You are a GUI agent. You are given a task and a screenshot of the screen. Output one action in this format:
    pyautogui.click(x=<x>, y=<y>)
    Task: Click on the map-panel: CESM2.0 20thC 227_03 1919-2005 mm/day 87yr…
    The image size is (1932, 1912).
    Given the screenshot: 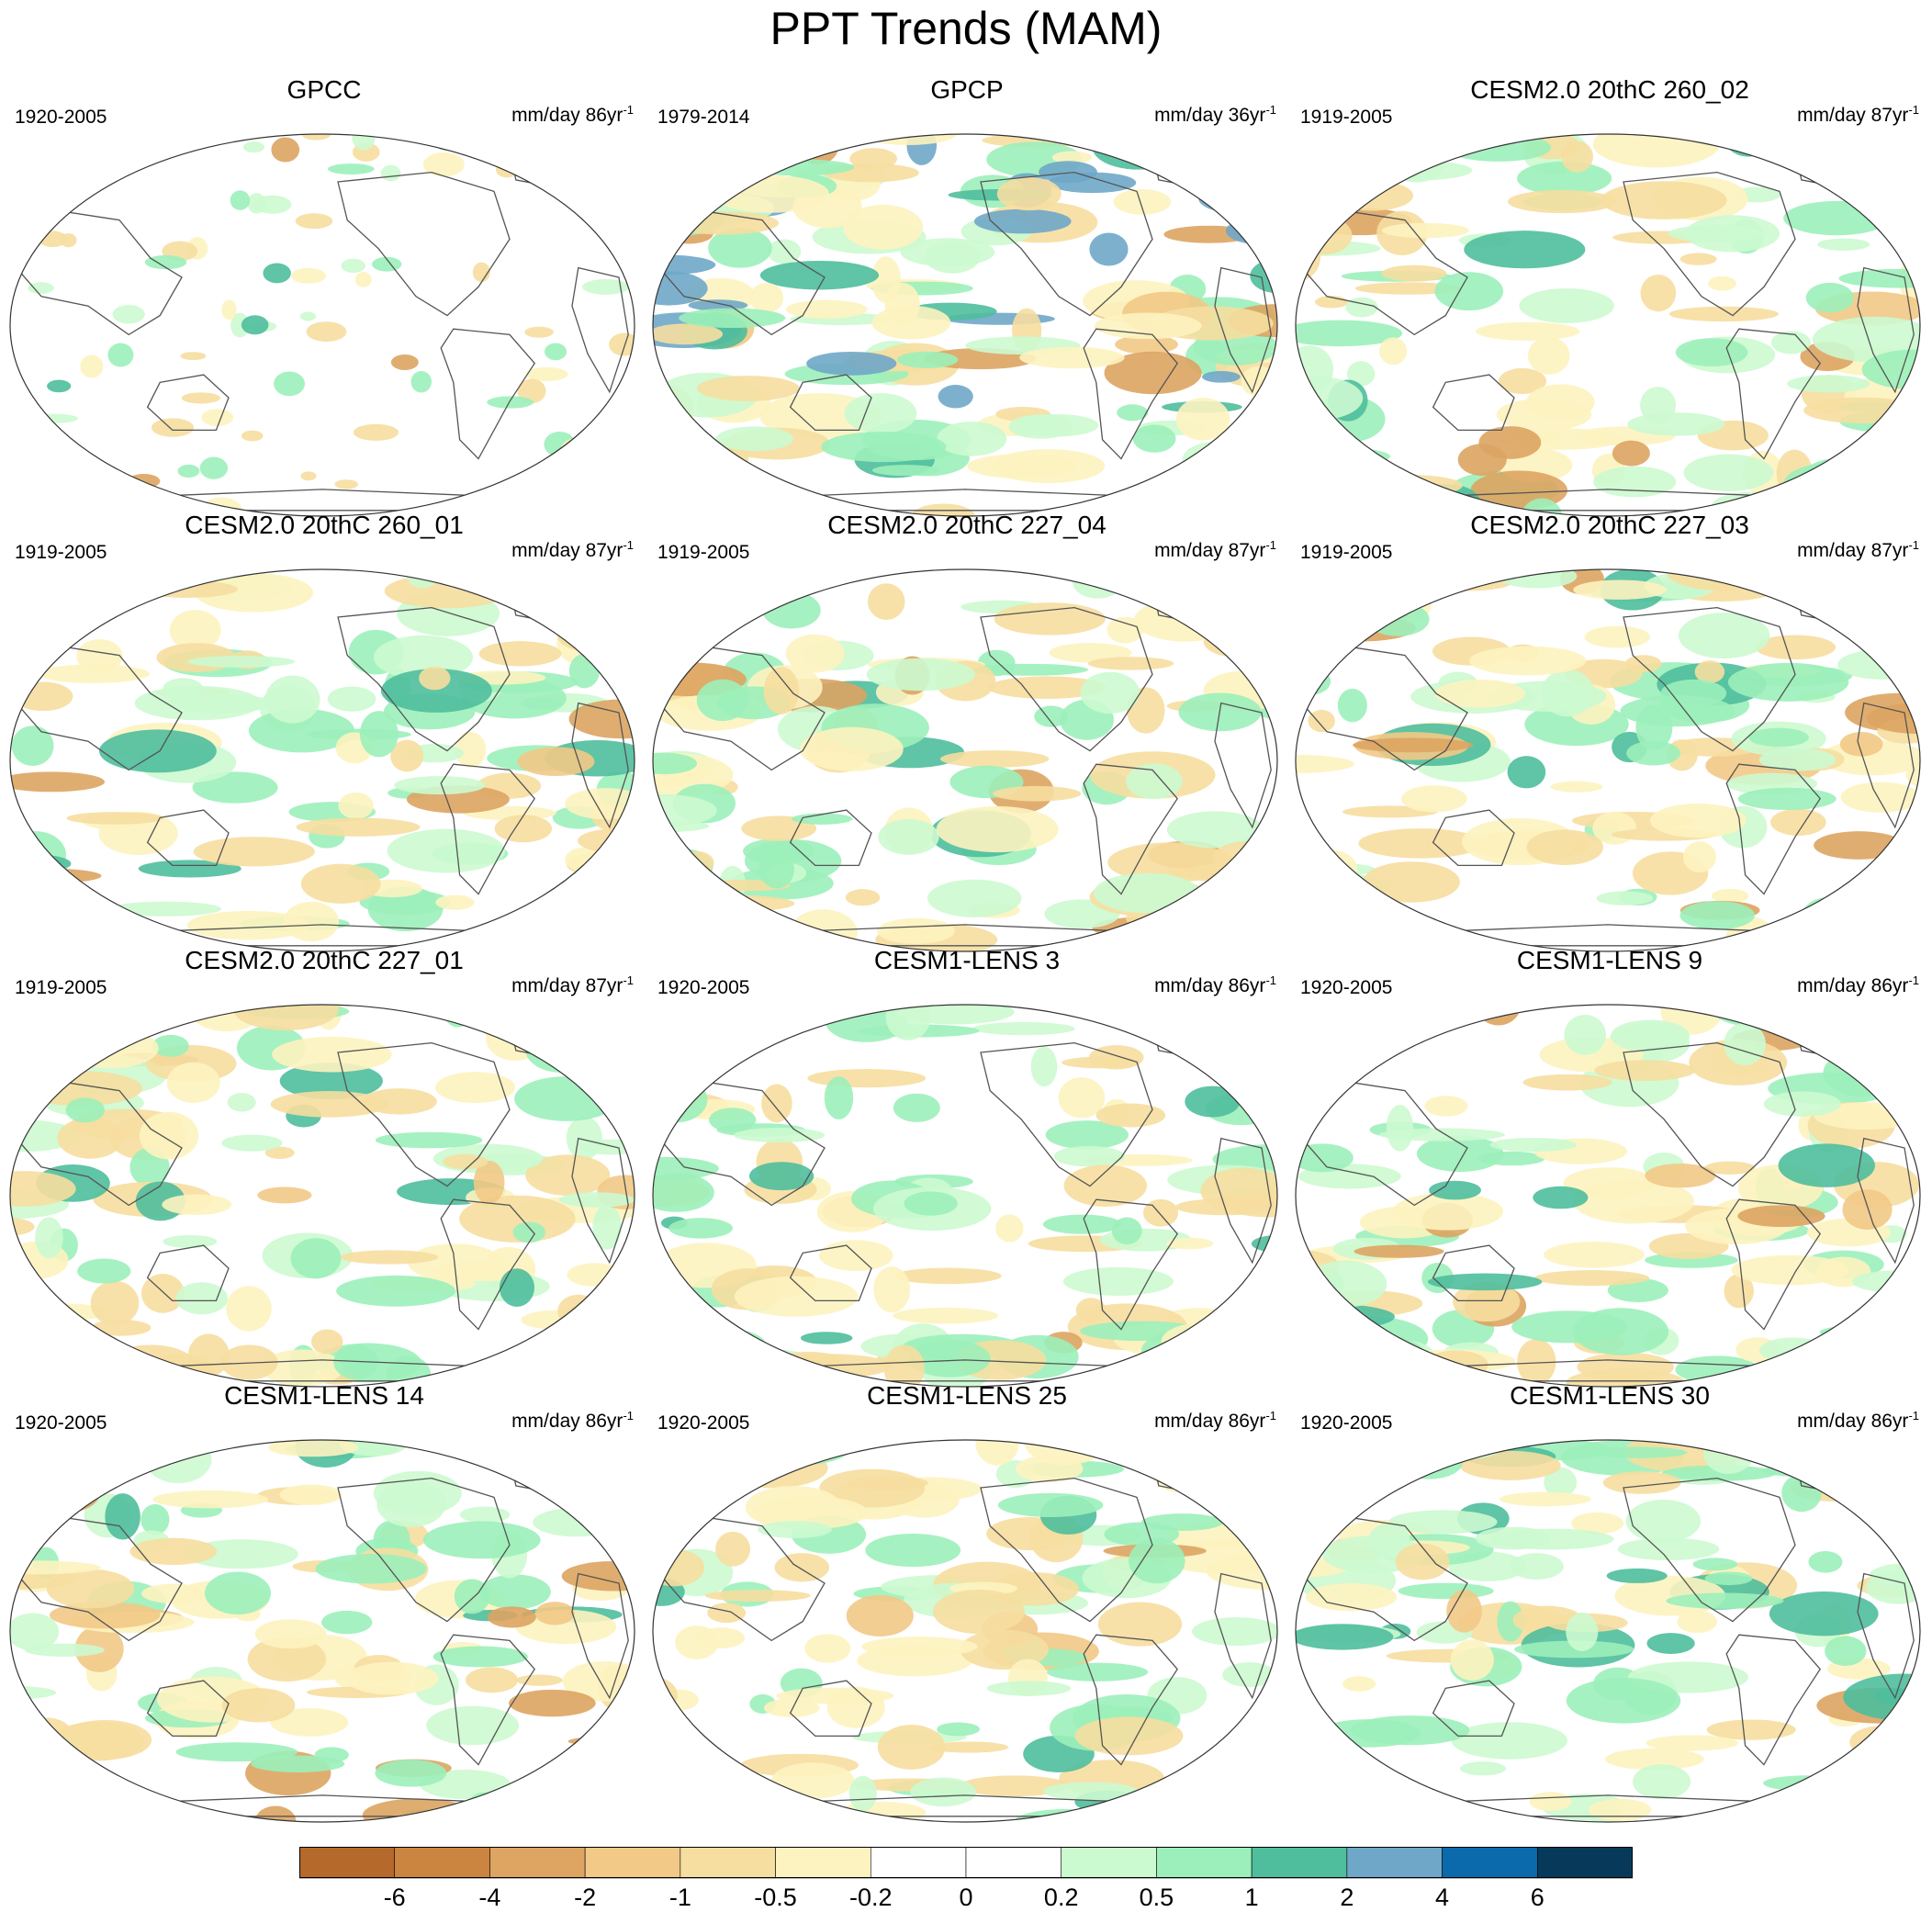 What is the action you would take?
    pyautogui.click(x=1609, y=730)
    